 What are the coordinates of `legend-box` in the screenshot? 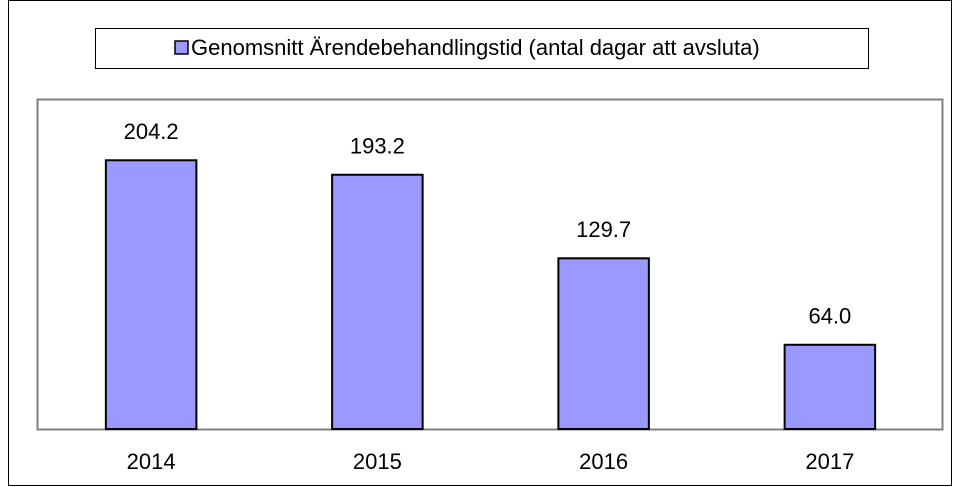 It's located at (482, 48).